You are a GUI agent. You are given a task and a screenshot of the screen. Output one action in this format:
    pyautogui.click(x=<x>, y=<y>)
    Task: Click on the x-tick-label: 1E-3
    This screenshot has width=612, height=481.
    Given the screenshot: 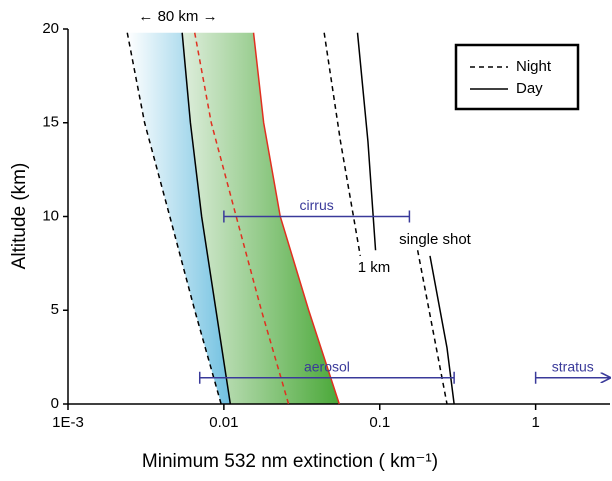 What is the action you would take?
    pyautogui.click(x=68, y=422)
    